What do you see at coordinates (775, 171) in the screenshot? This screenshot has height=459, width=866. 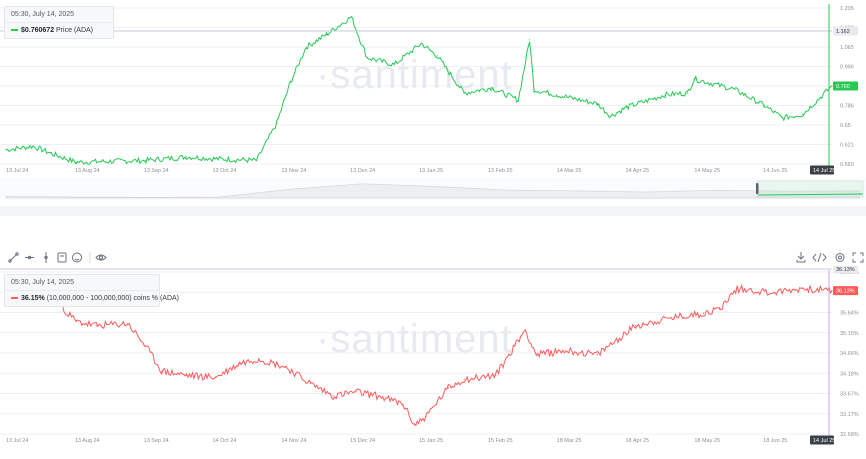 I see `x-tick-label: 14 Jun 25` at bounding box center [775, 171].